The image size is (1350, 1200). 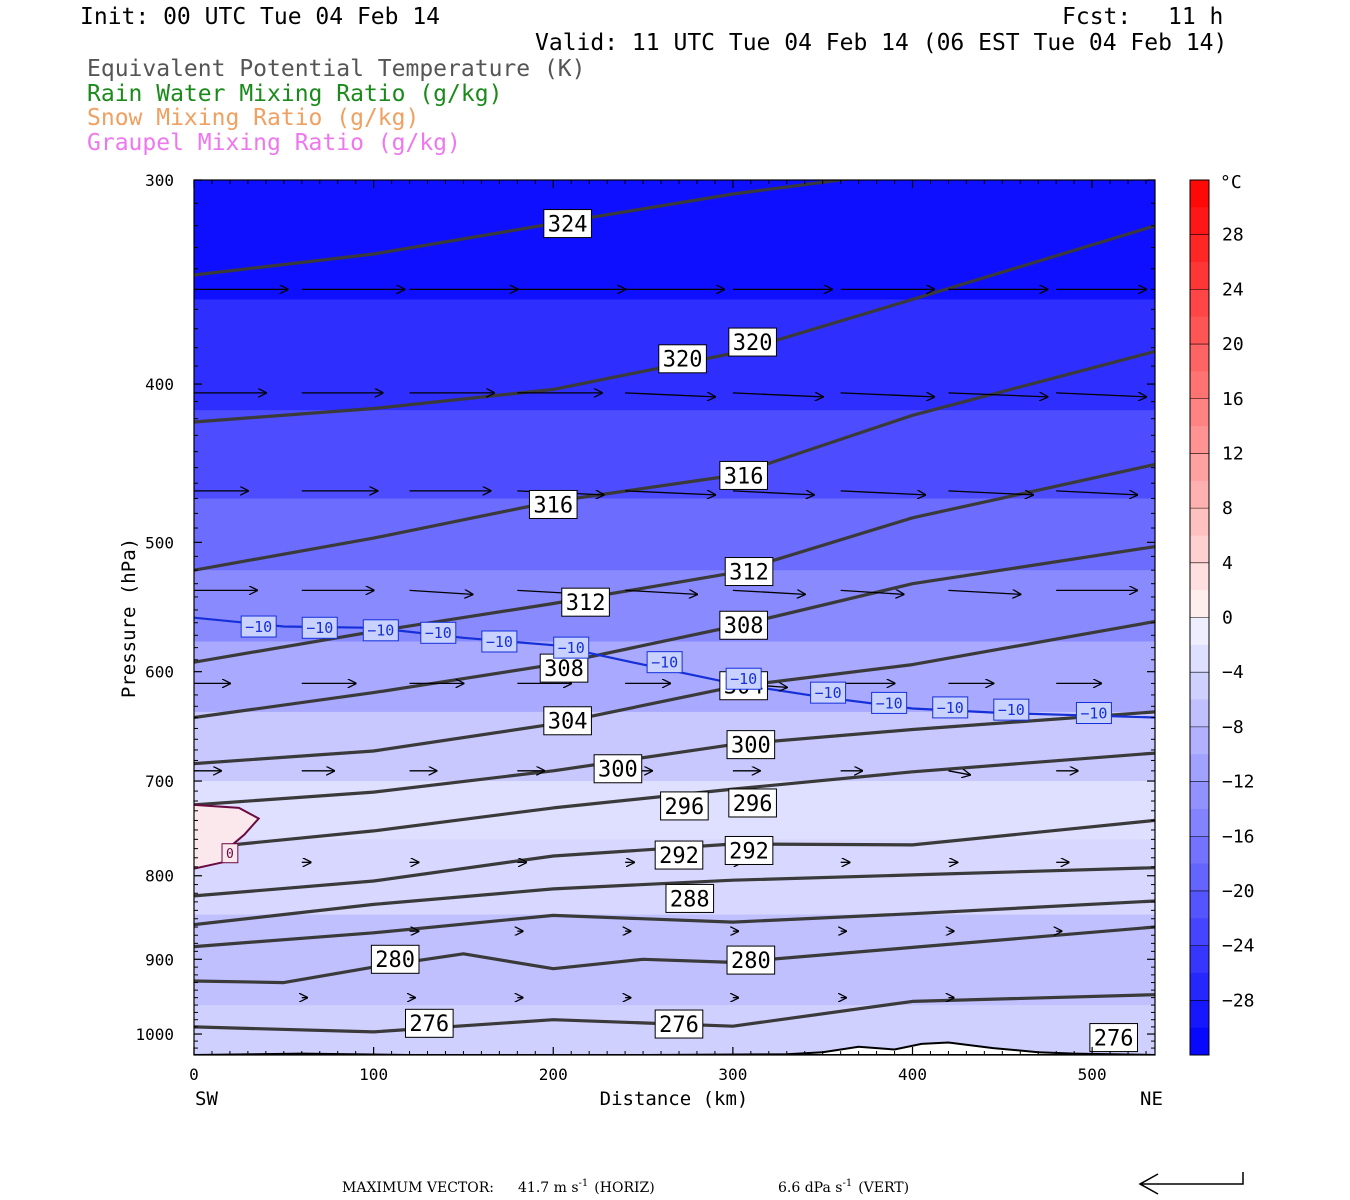 What do you see at coordinates (159, 542) in the screenshot?
I see `y-tick-label: 500` at bounding box center [159, 542].